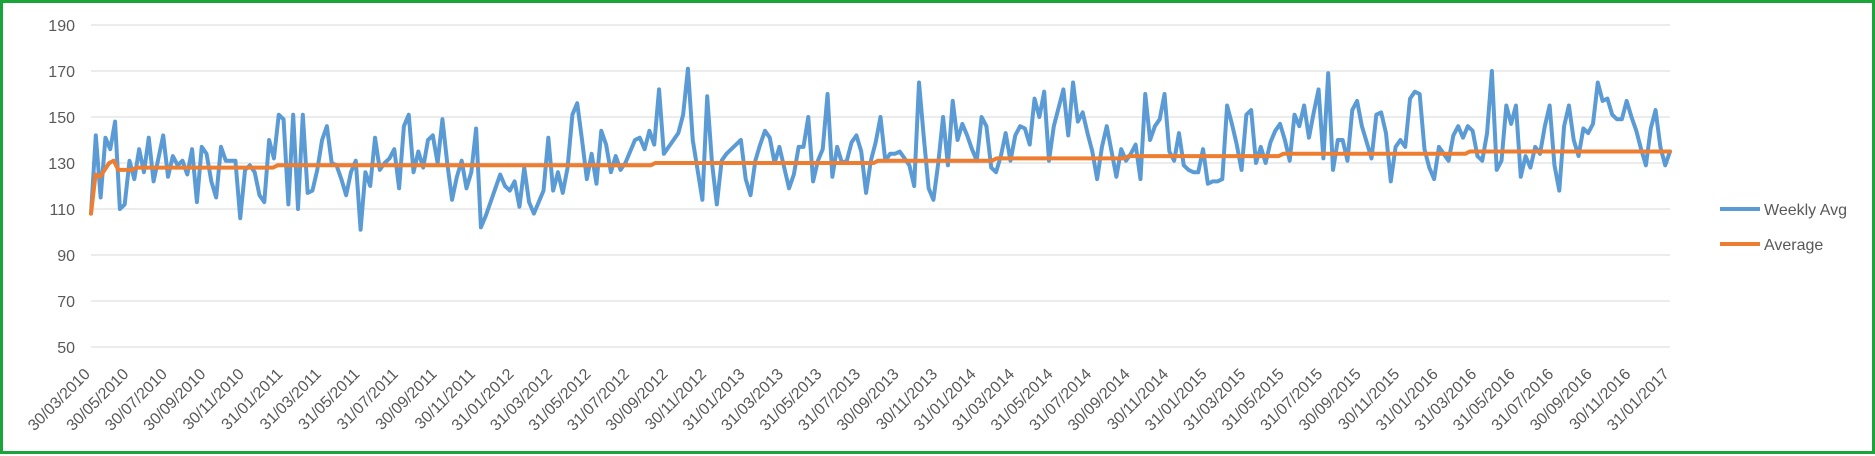 This screenshot has width=1875, height=456. Describe the element at coordinates (66, 302) in the screenshot. I see `y-tick-label: 70` at that location.